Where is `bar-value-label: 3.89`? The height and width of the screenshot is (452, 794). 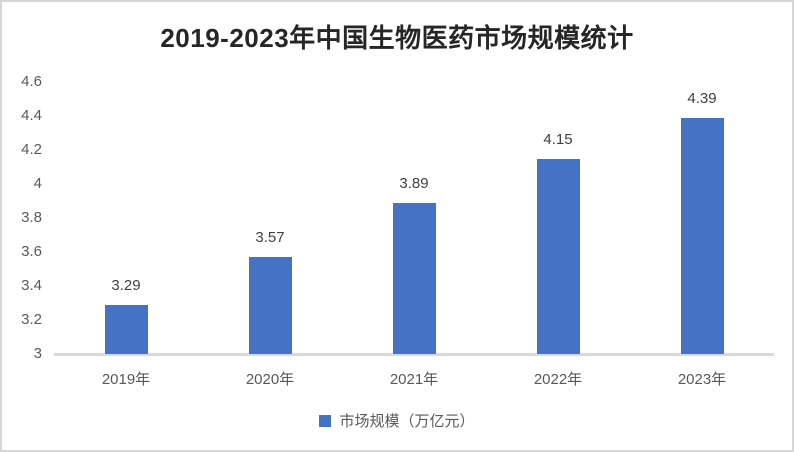 bar-value-label: 3.89 is located at coordinates (414, 183).